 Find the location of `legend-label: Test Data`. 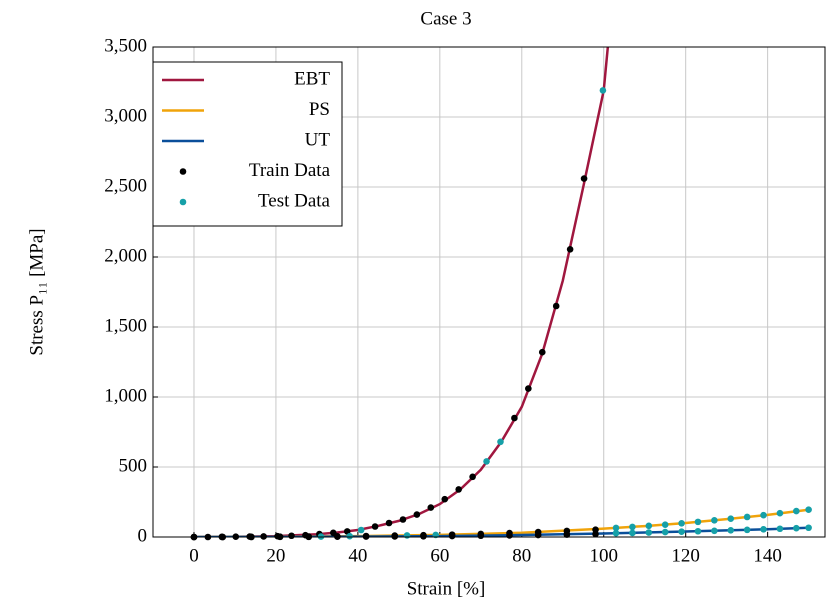

legend-label: Test Data is located at coordinates (294, 200).